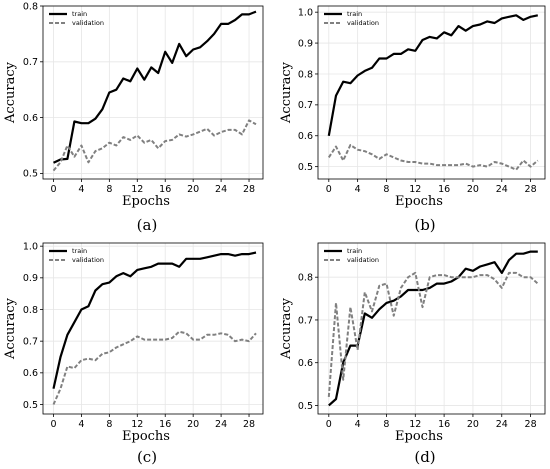  What do you see at coordinates (424, 225) in the screenshot?
I see `panel-label: (b)` at bounding box center [424, 225].